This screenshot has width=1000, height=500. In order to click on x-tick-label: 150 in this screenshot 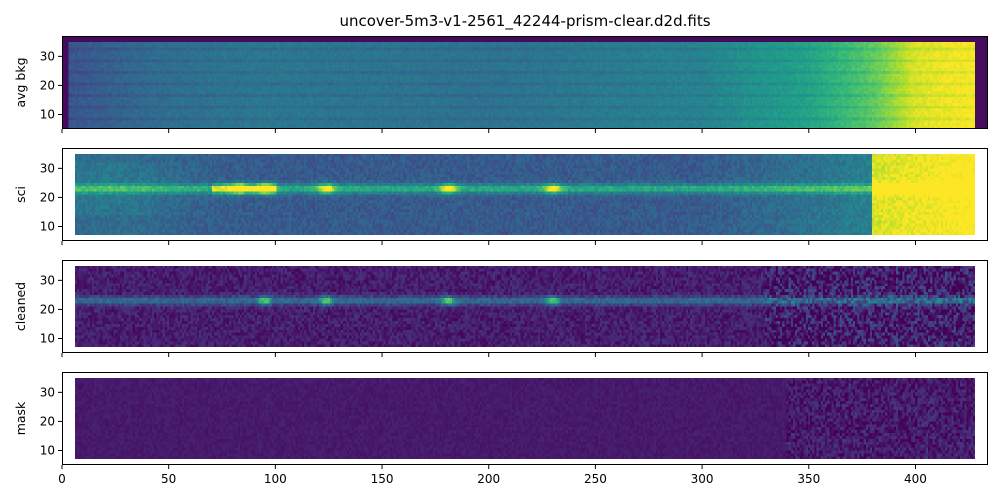, I will do `click(382, 479)`.